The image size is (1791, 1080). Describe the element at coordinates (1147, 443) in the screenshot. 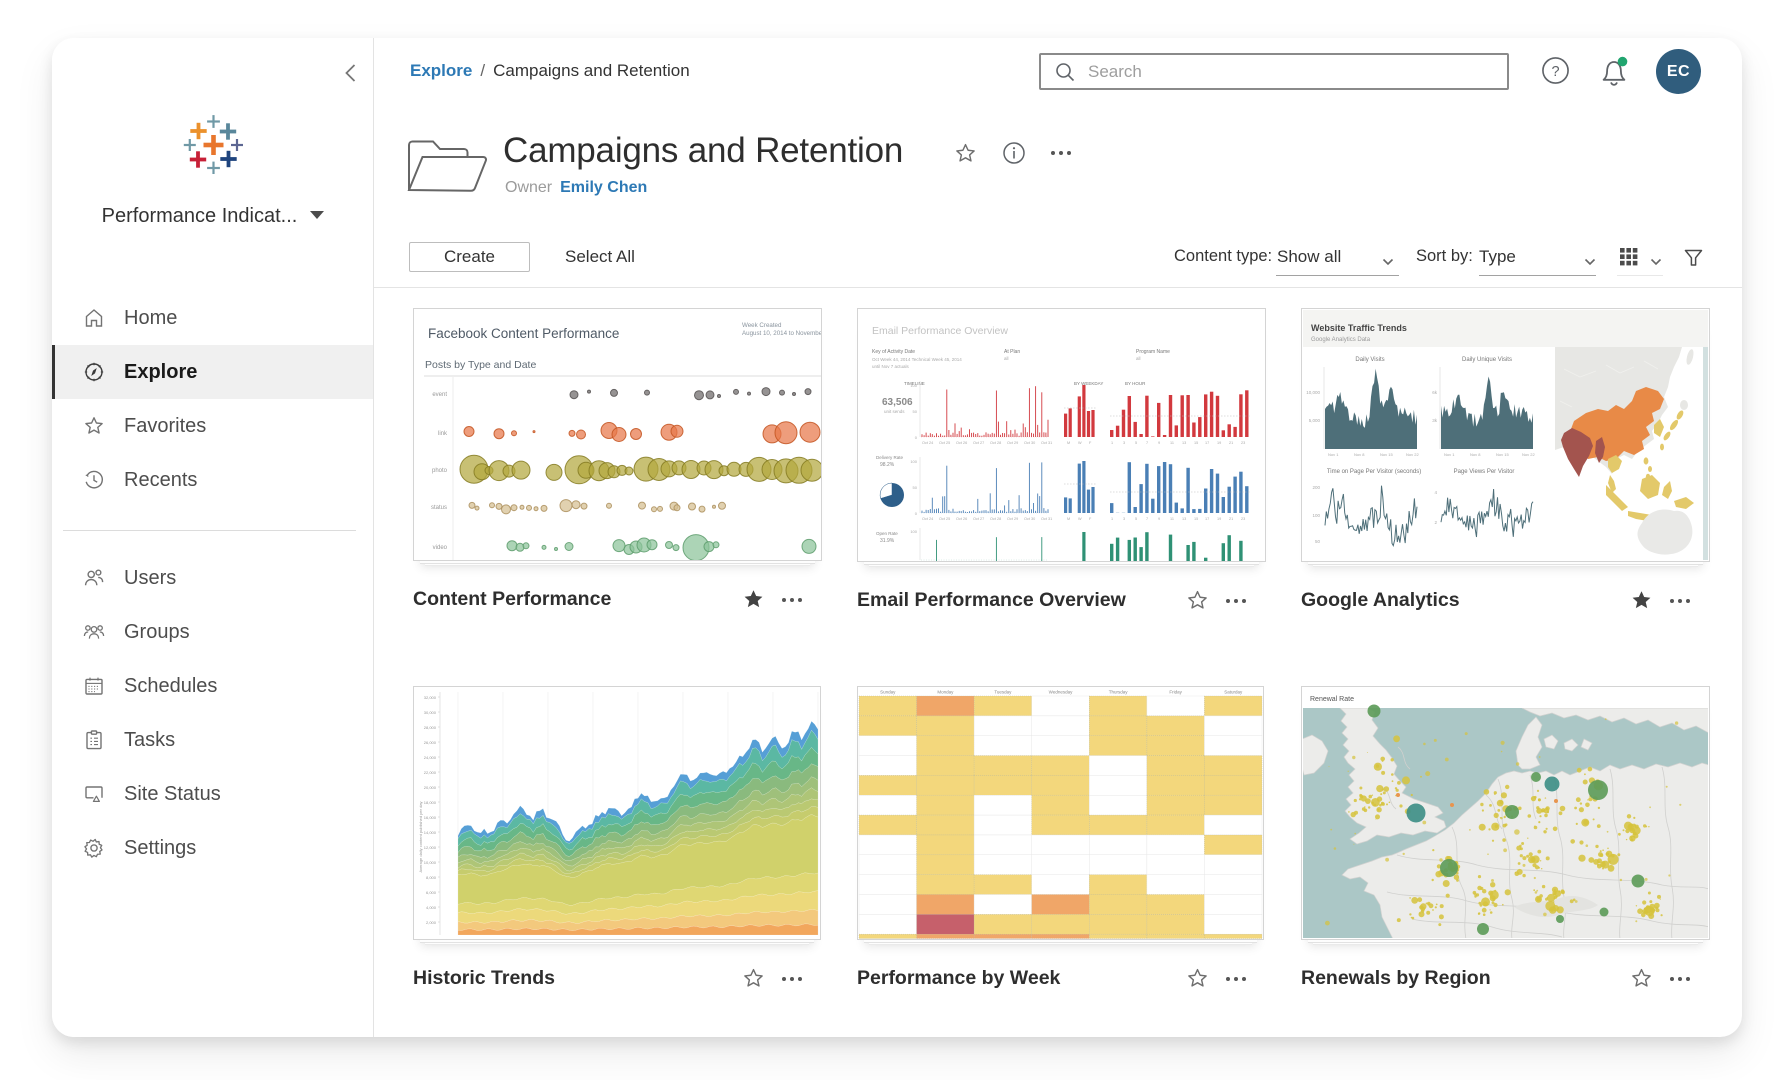

I see `svg-text: 7` at that location.